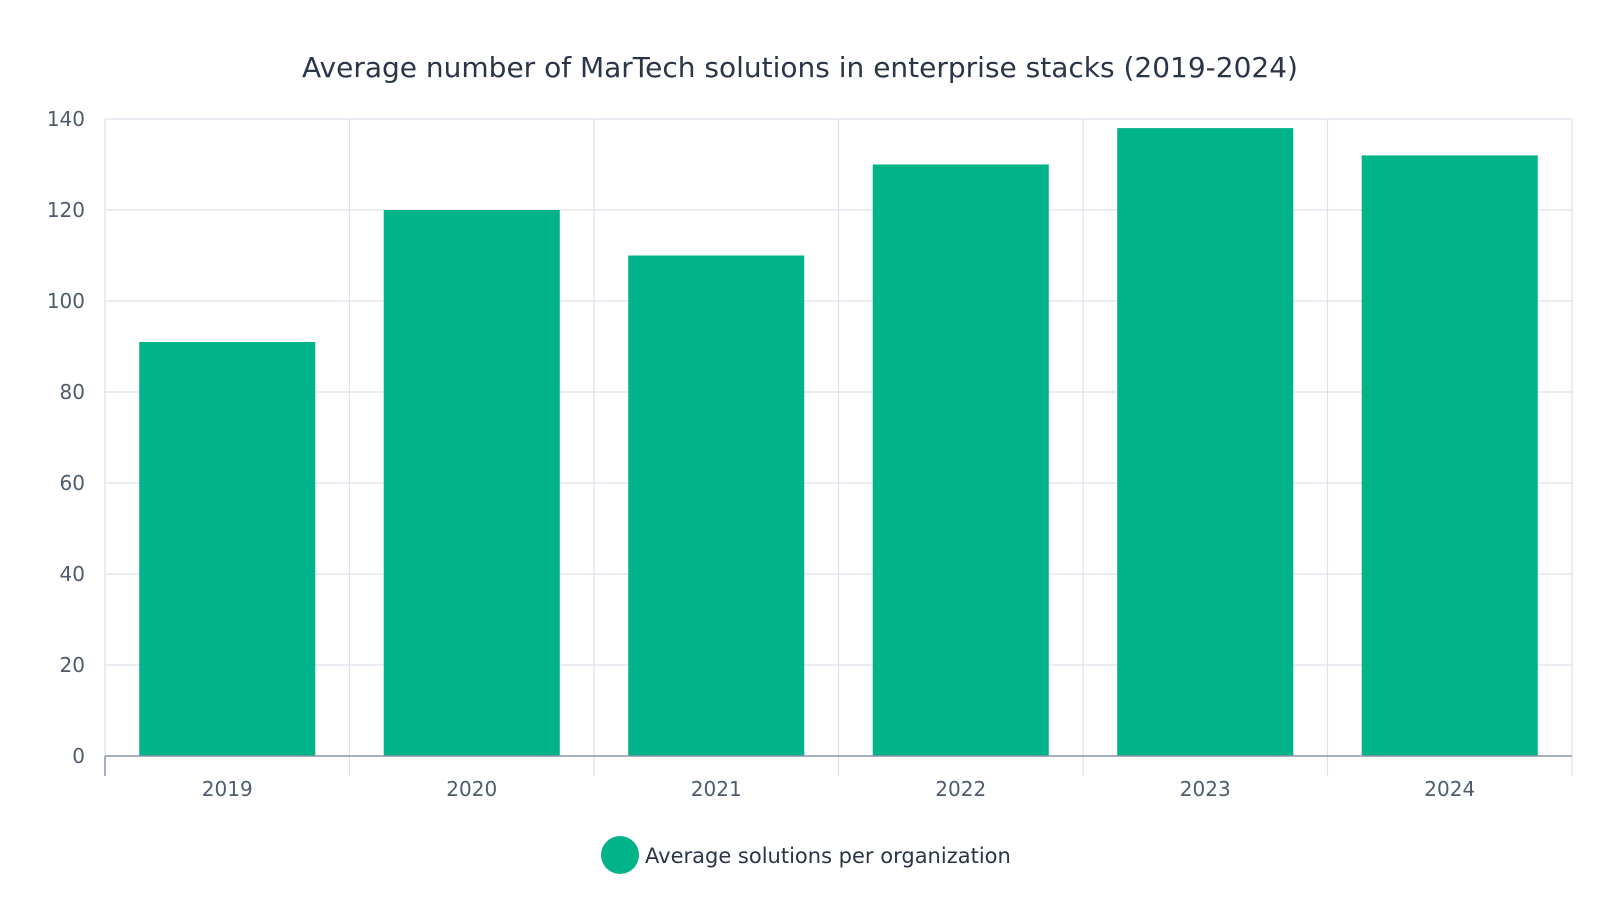  I want to click on x-tick-label: 2021, so click(716, 789).